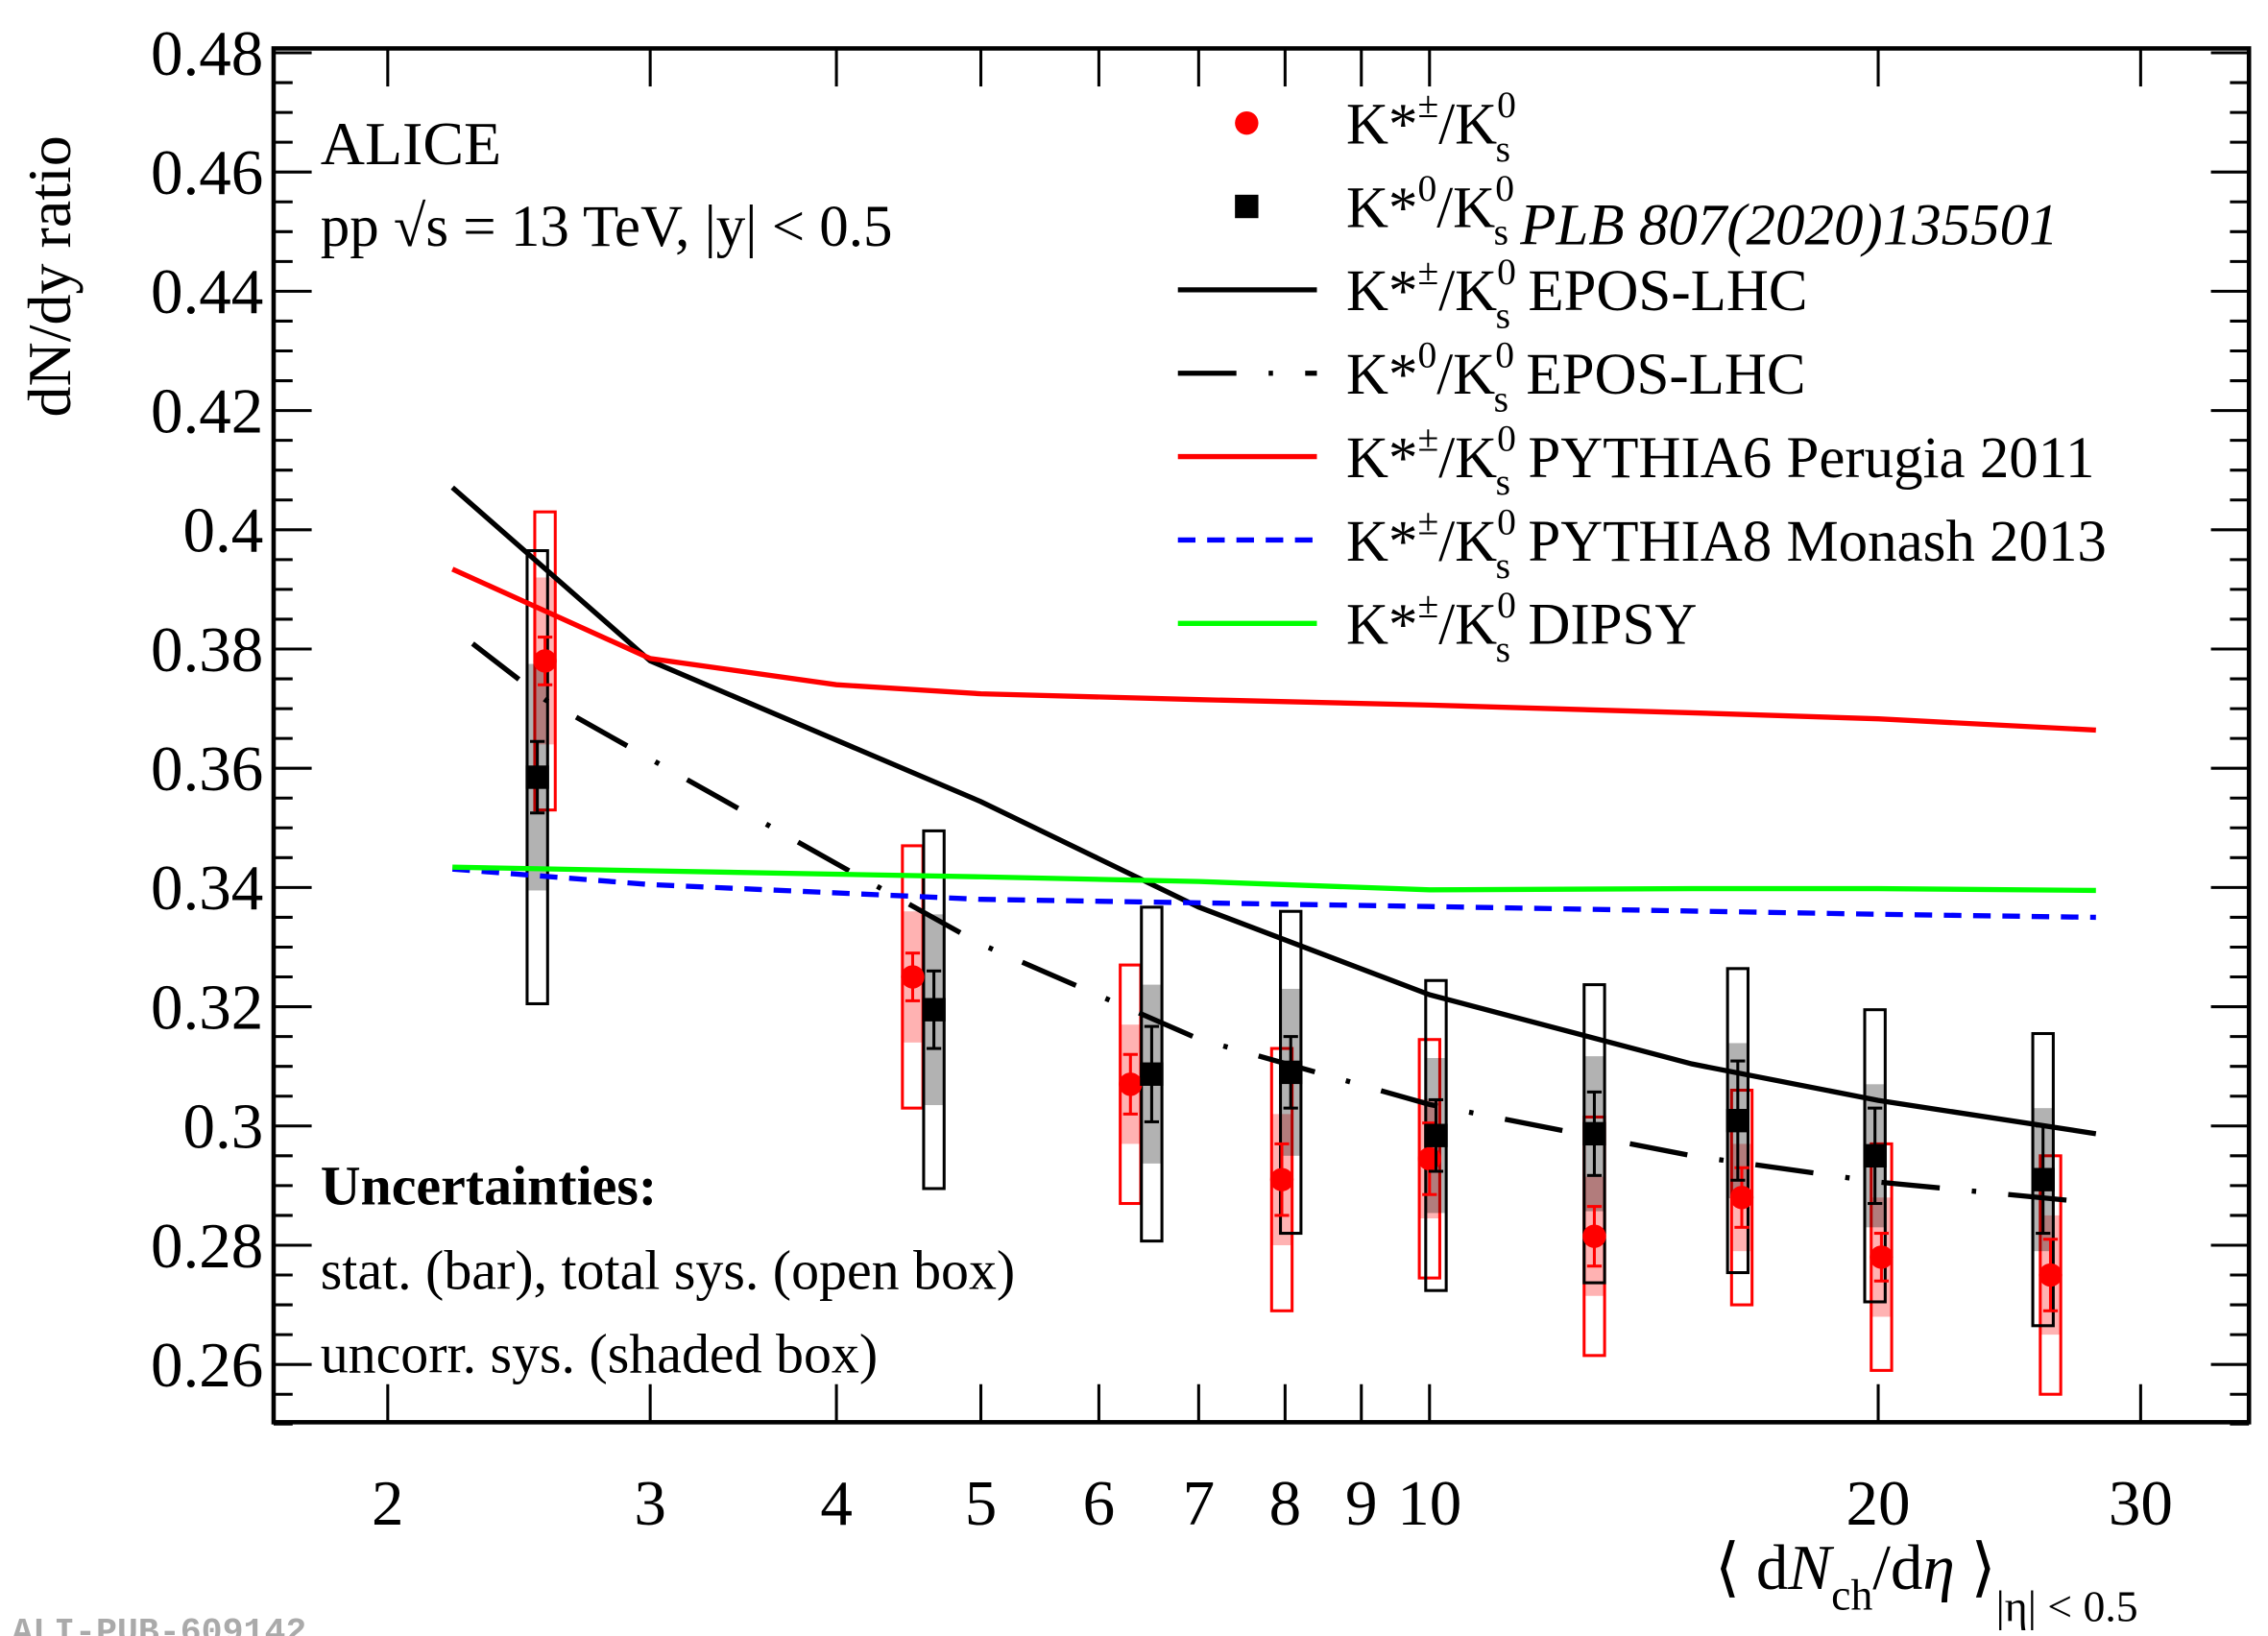 The image size is (2268, 1636). What do you see at coordinates (489, 1185) in the screenshot?
I see `uncertainties-title: Uncertainties:` at bounding box center [489, 1185].